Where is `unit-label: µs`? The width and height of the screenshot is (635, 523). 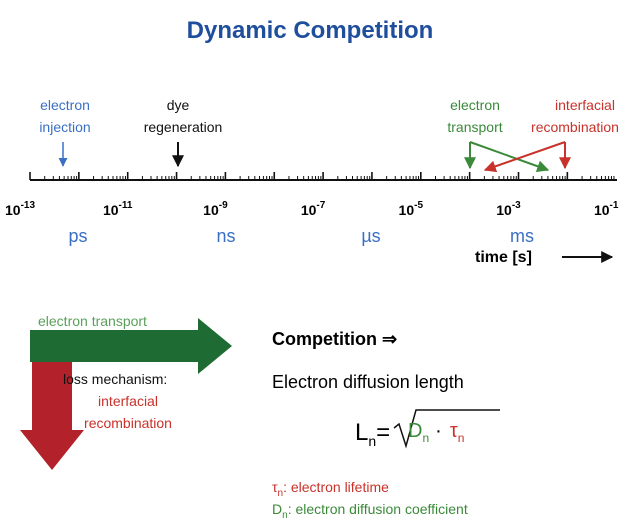
unit-label: µs is located at coordinates (370, 236).